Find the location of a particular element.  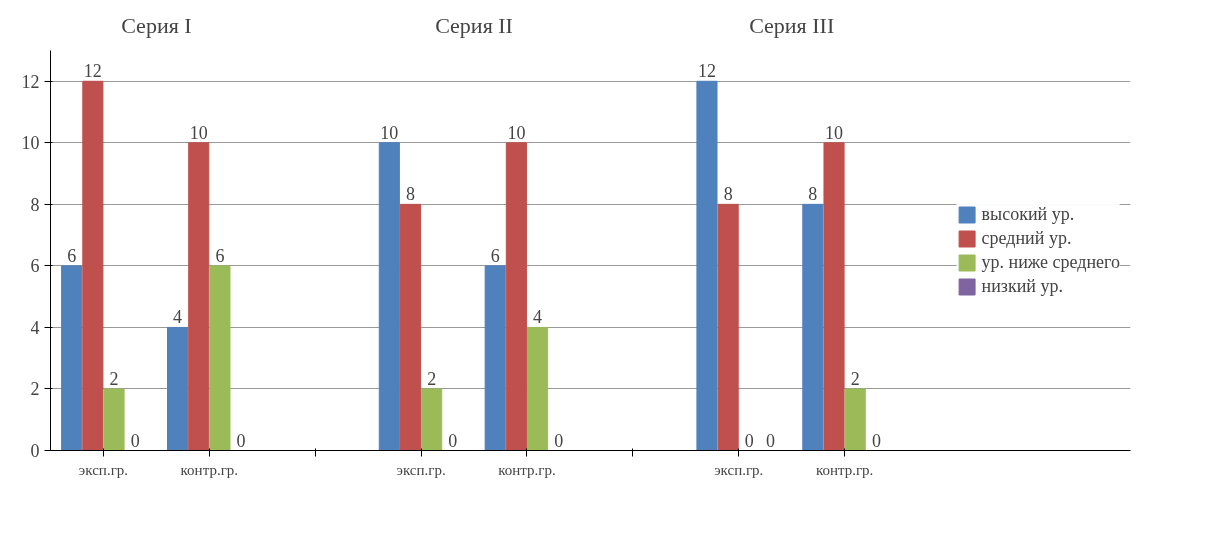

y-tick-label: 10 is located at coordinates (30, 143).